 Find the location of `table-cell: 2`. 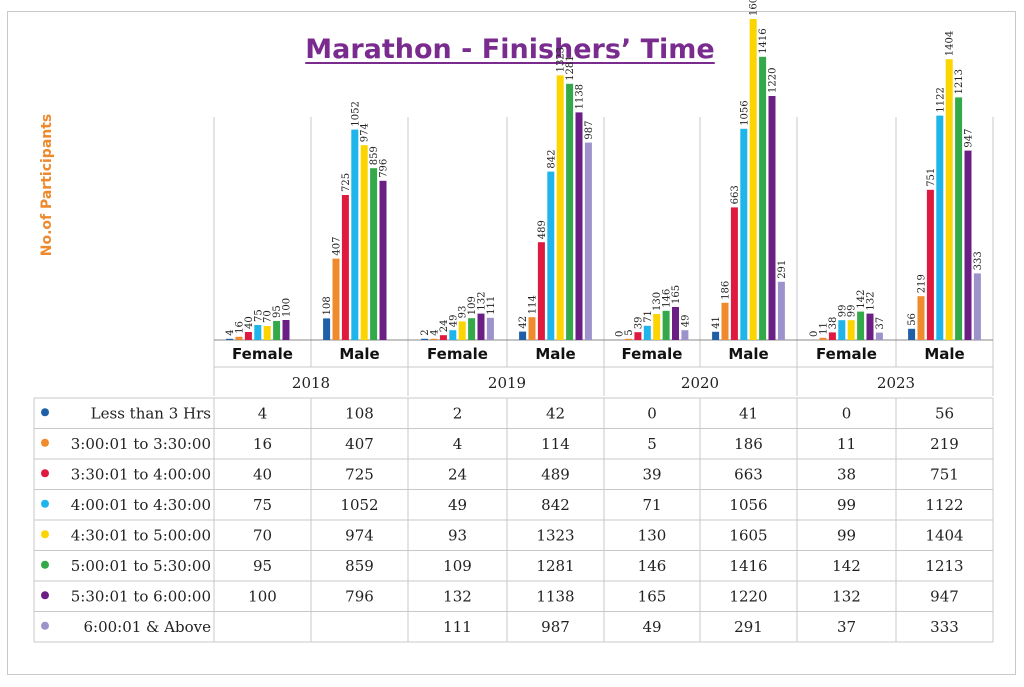

table-cell: 2 is located at coordinates (458, 413).